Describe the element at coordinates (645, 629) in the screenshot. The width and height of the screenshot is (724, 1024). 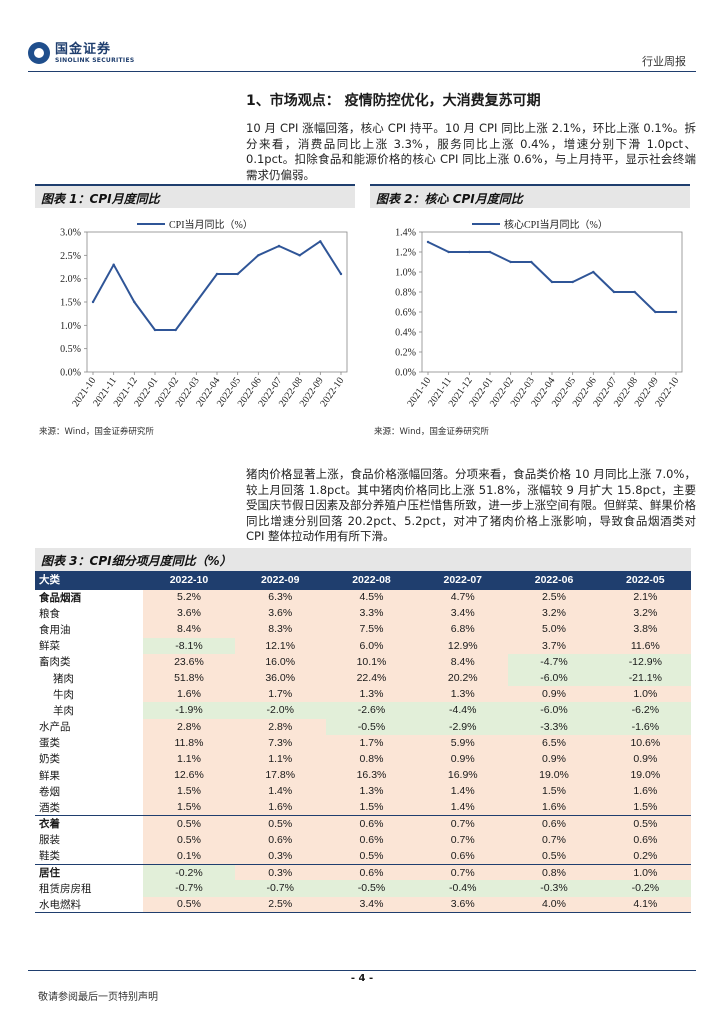
I see `table-cell-value: 3.8%` at that location.